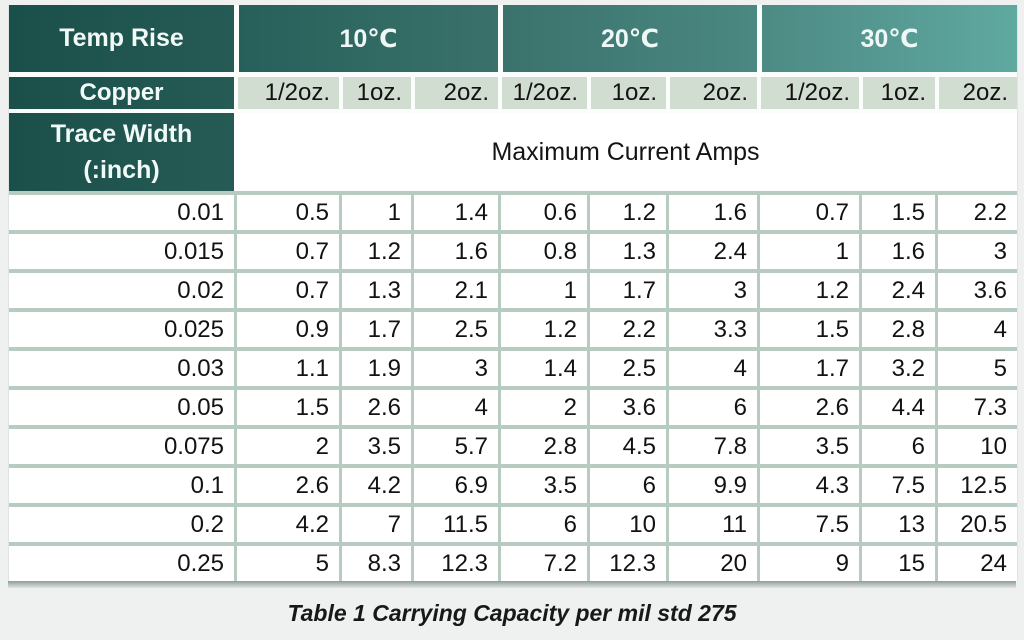 The image size is (1024, 640). I want to click on copper-header: Copper, so click(121, 95).